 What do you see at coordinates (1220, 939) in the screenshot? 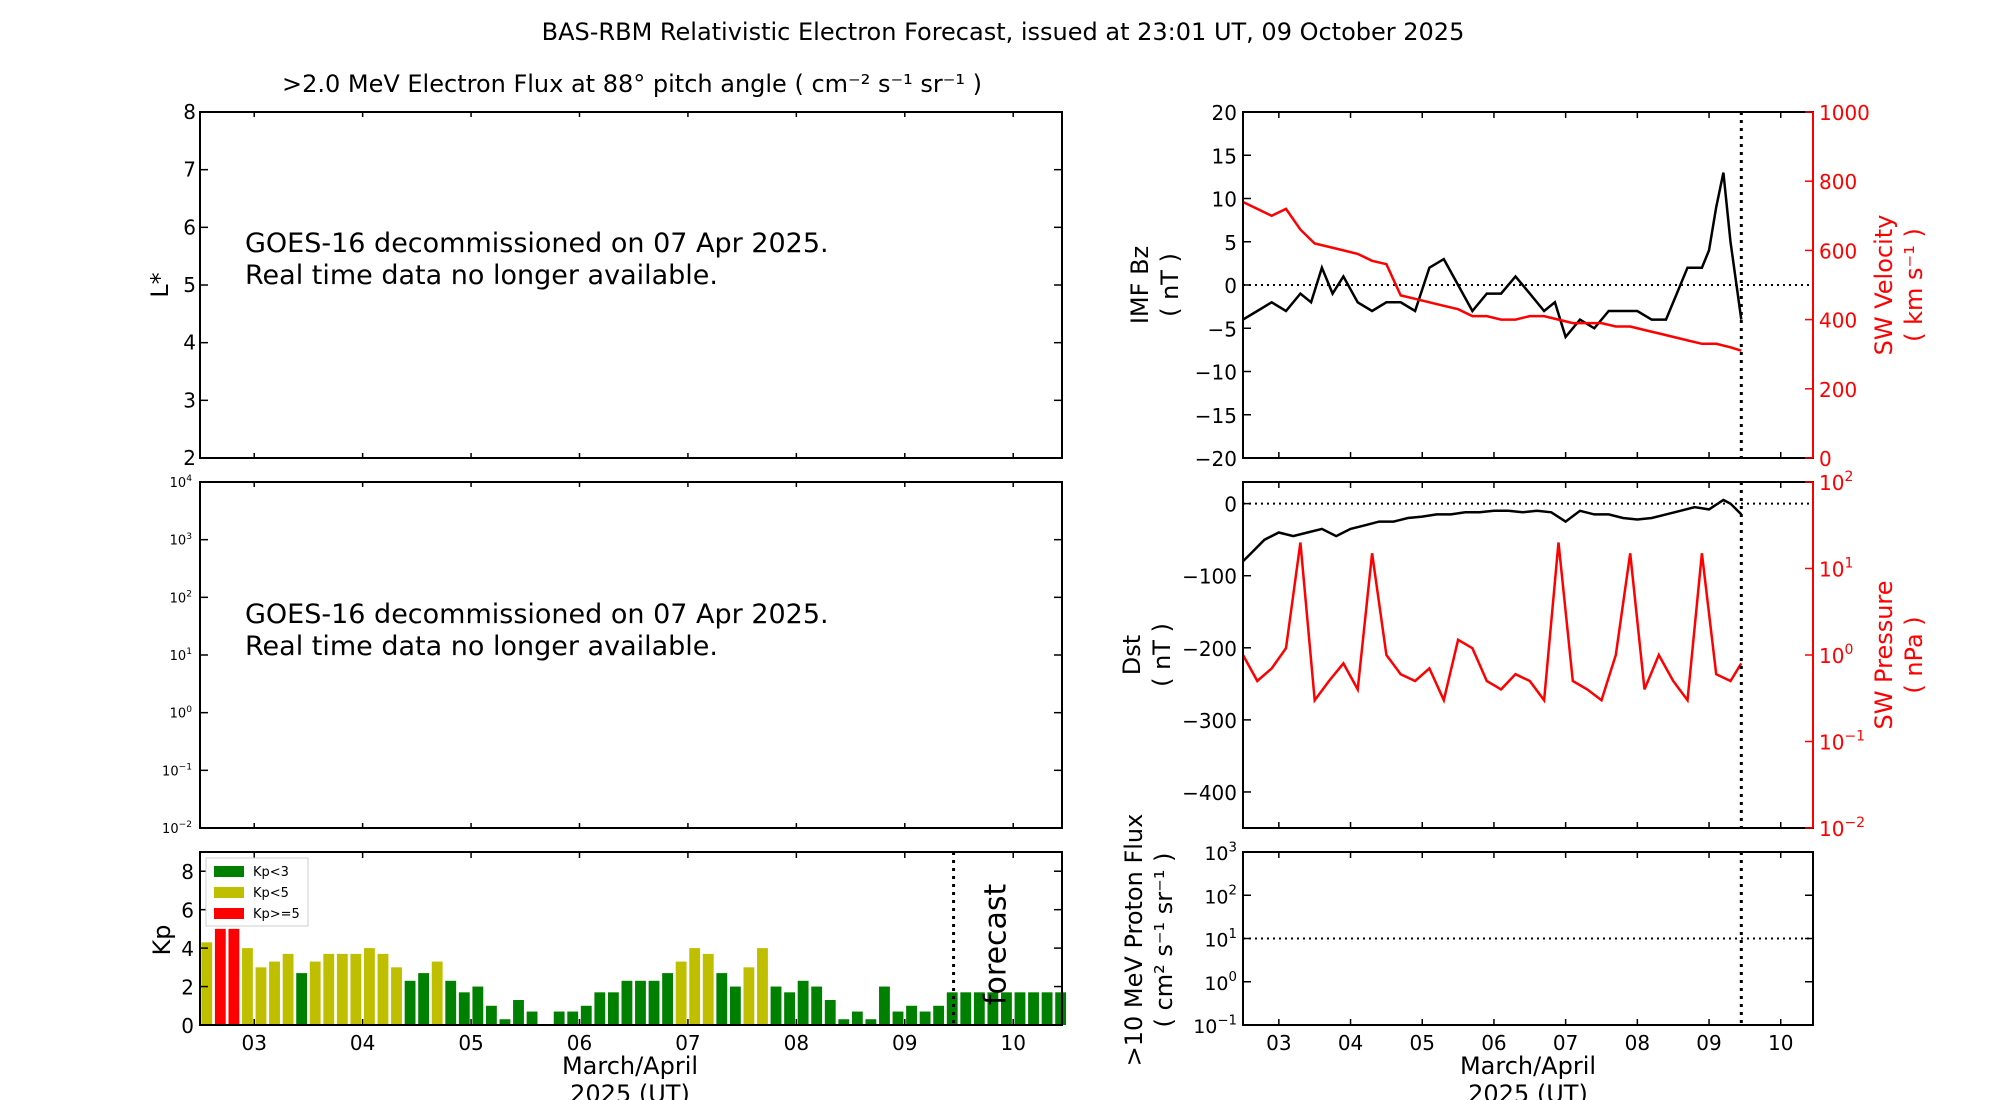
I see `proton-ytick-label: 10¹` at bounding box center [1220, 939].